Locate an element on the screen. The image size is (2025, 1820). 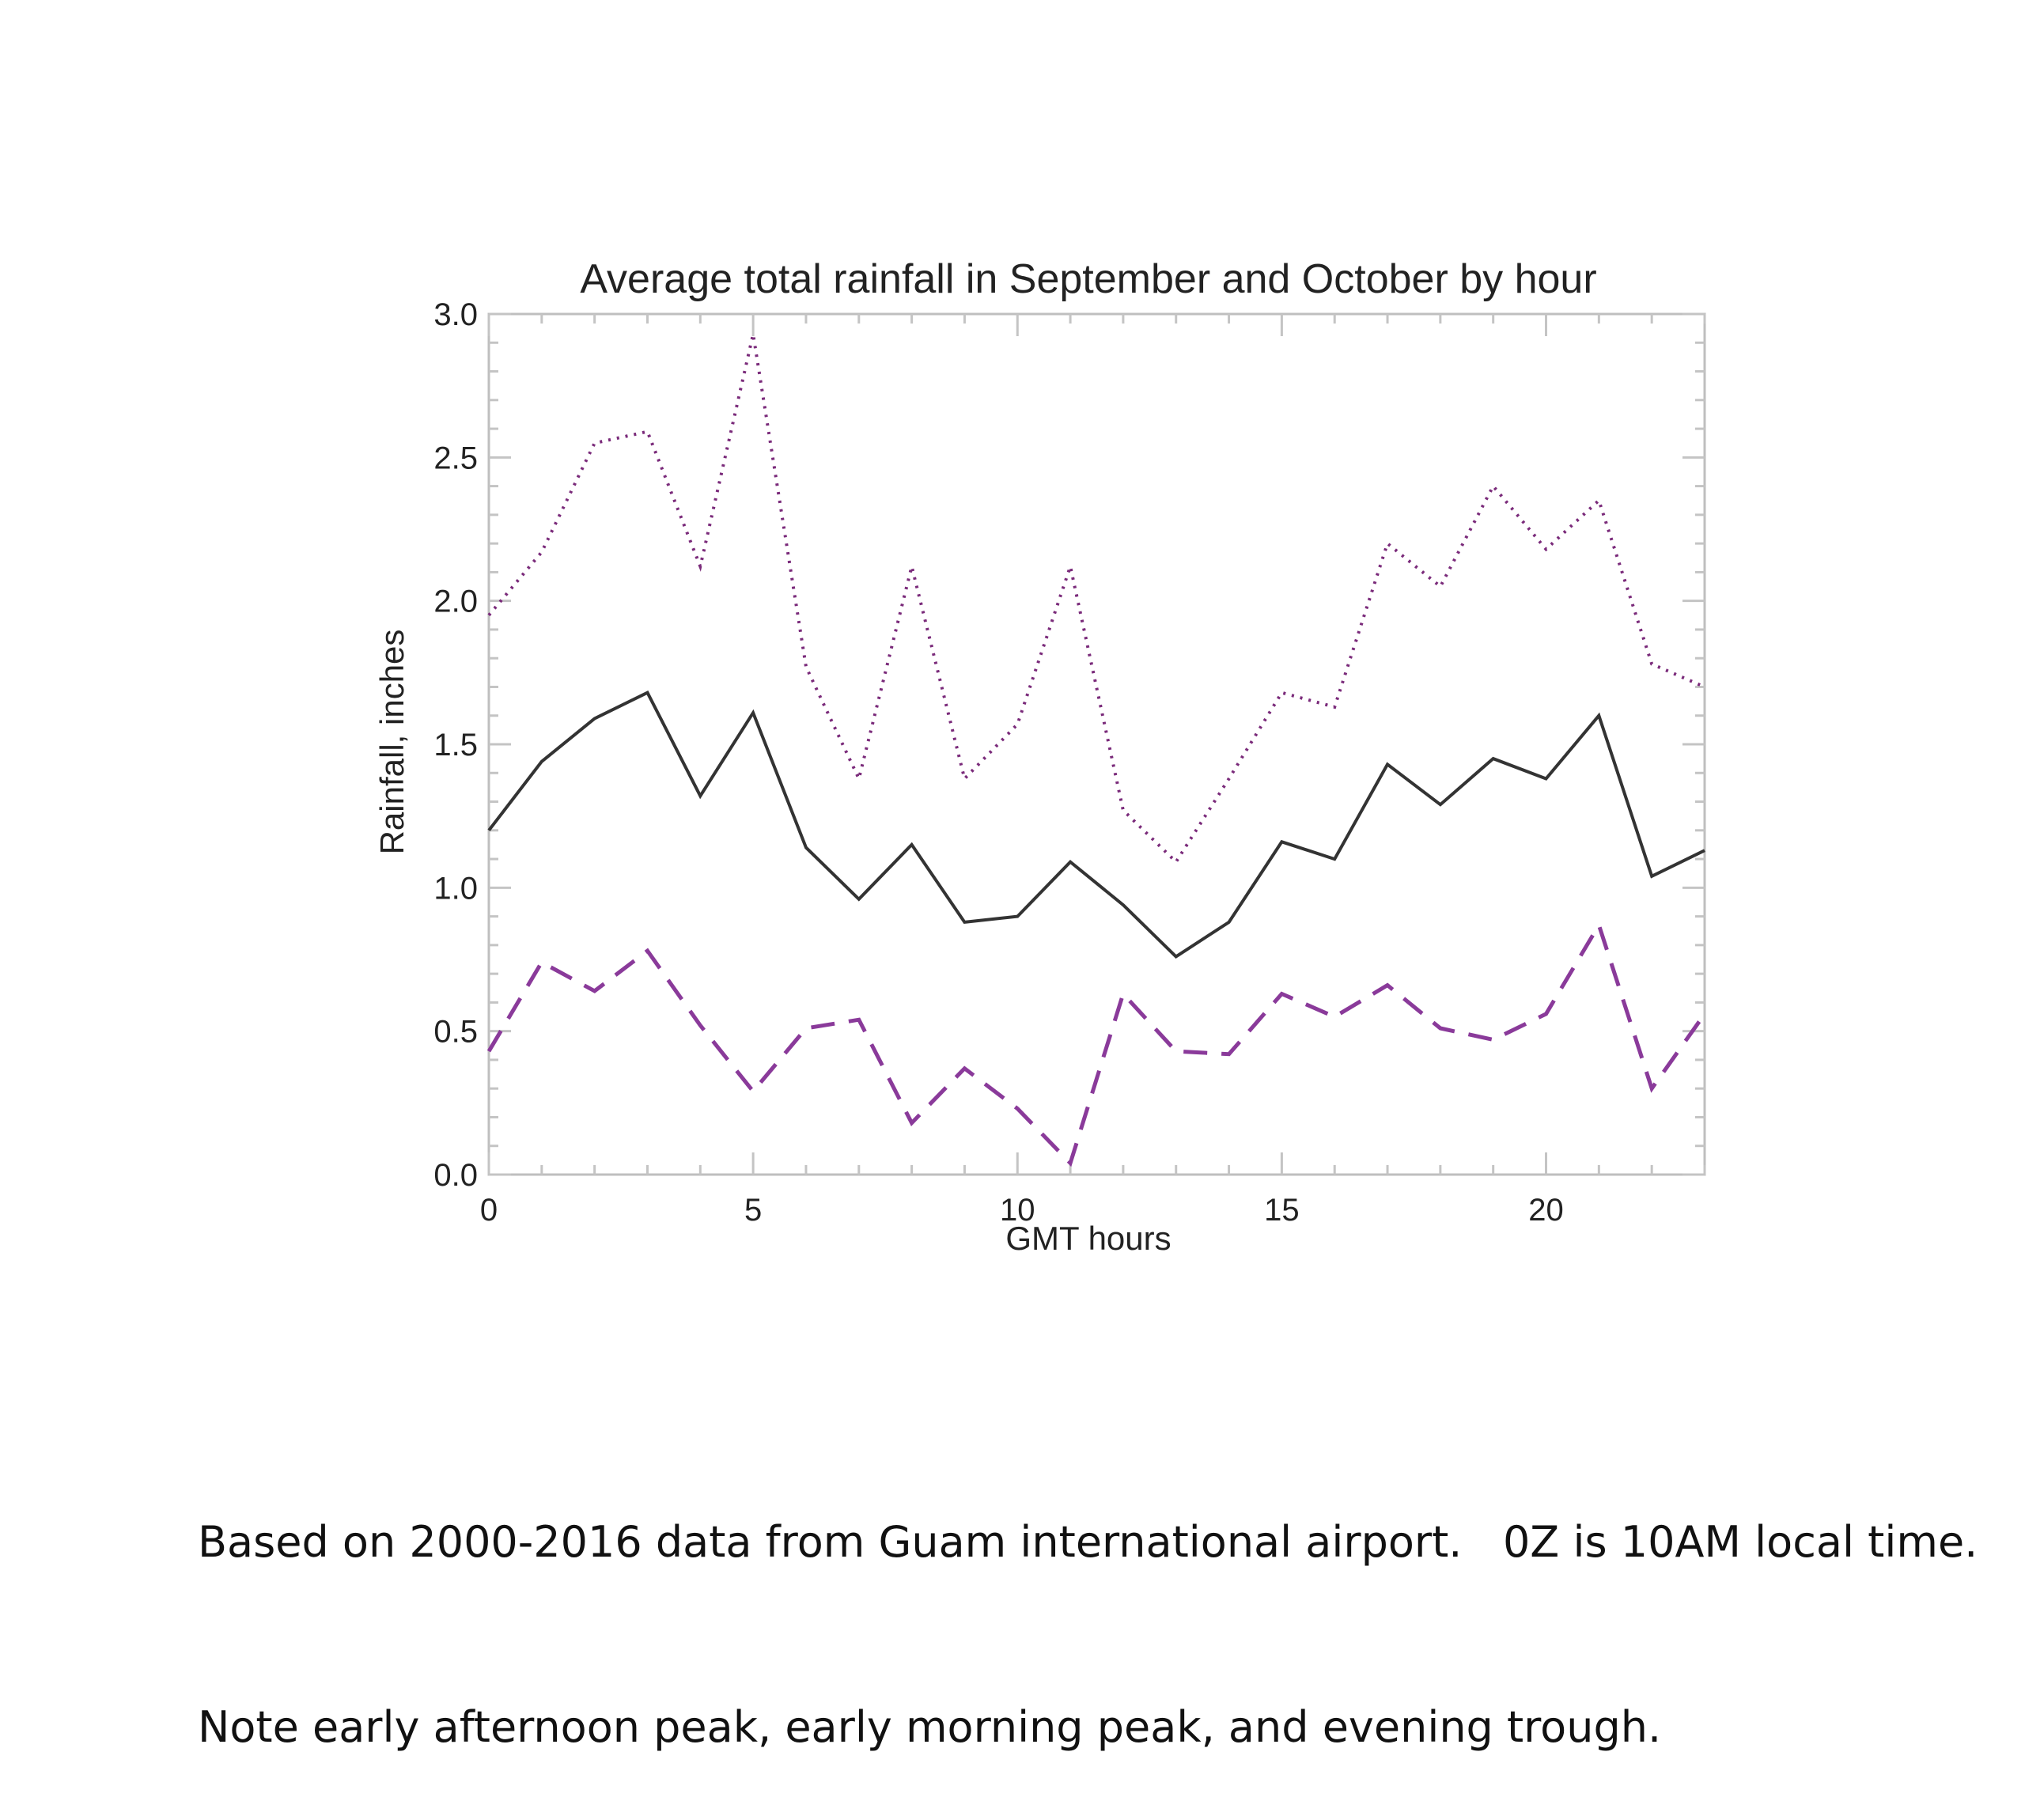
series-line-solid is located at coordinates (1096, 825).